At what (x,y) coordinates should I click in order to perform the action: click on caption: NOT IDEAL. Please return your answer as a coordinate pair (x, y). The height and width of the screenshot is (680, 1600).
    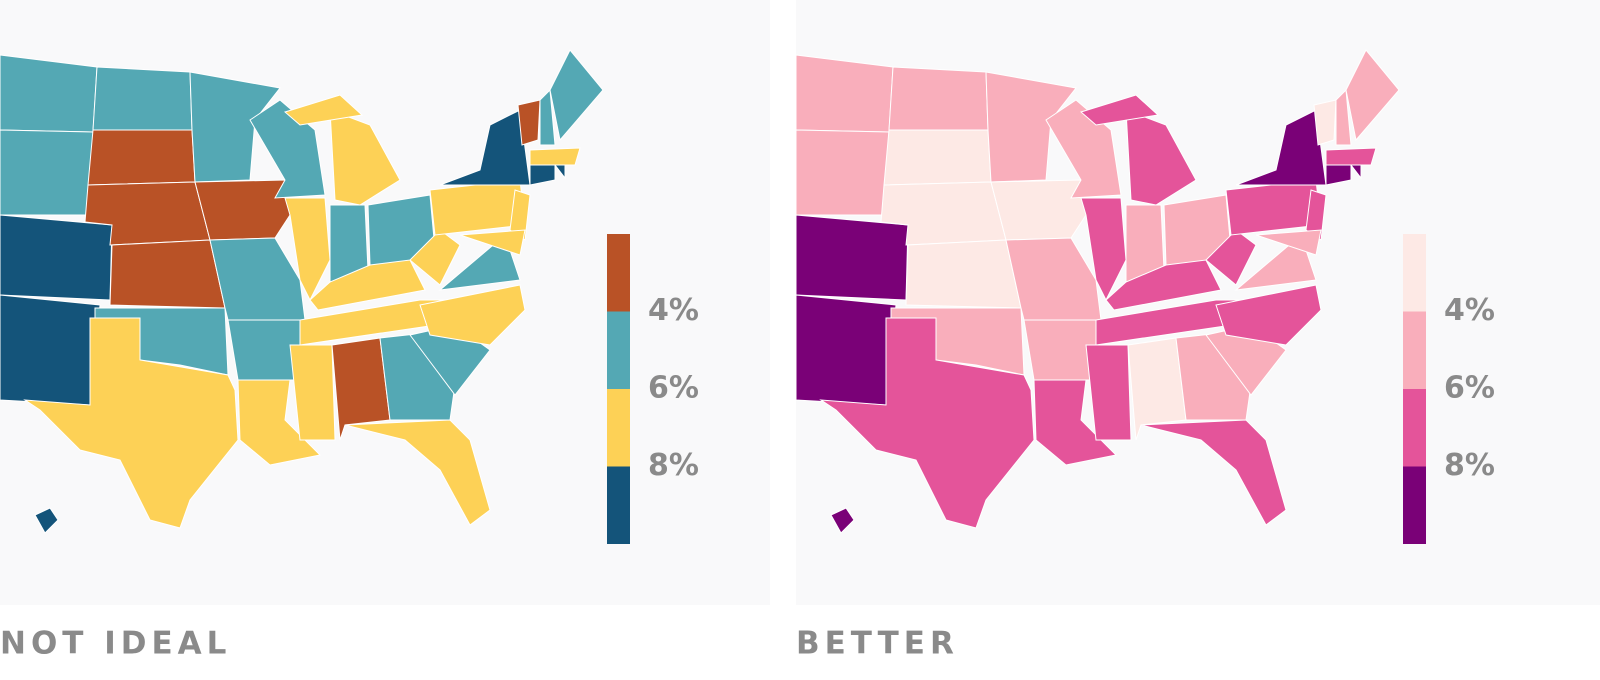
    Looking at the image, I should click on (115, 644).